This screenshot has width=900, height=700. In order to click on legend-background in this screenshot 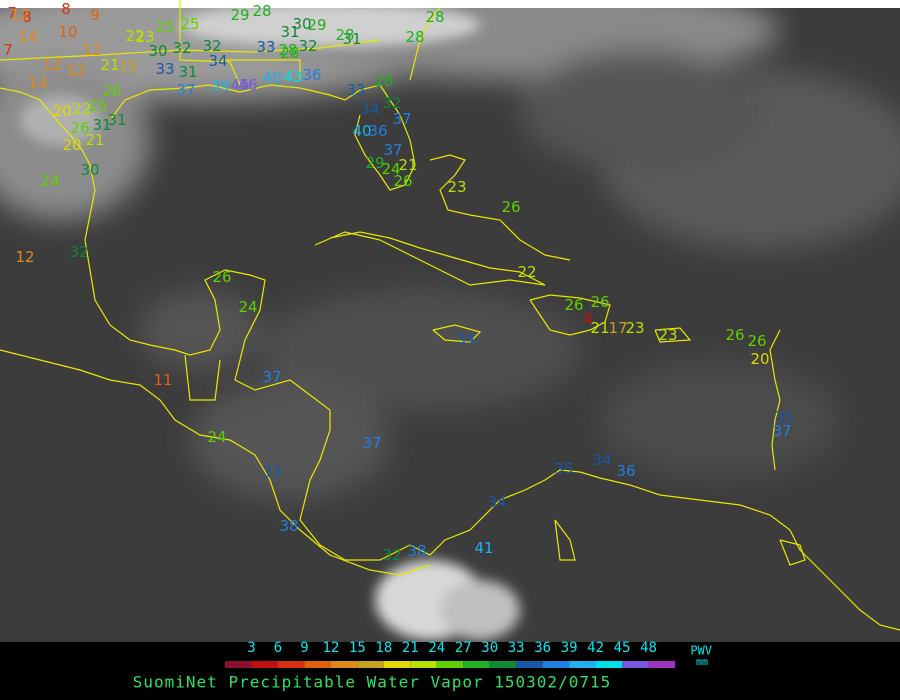, I will do `click(450, 671)`.